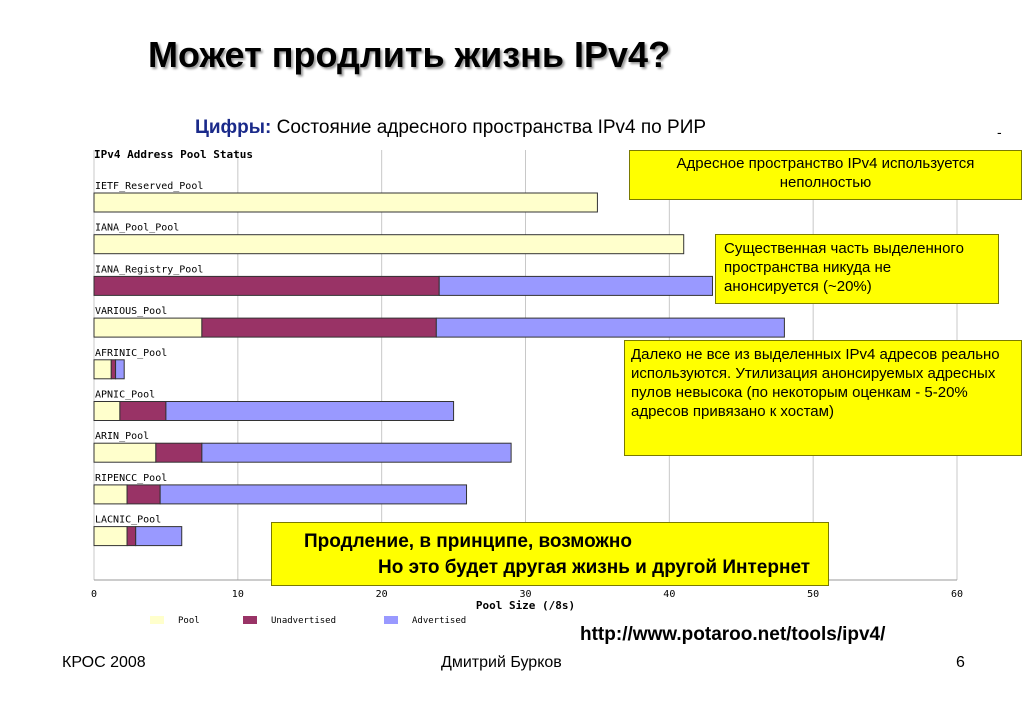 The width and height of the screenshot is (1023, 708). I want to click on chart-legend: Pool Unadvertised Advertised, so click(308, 621).